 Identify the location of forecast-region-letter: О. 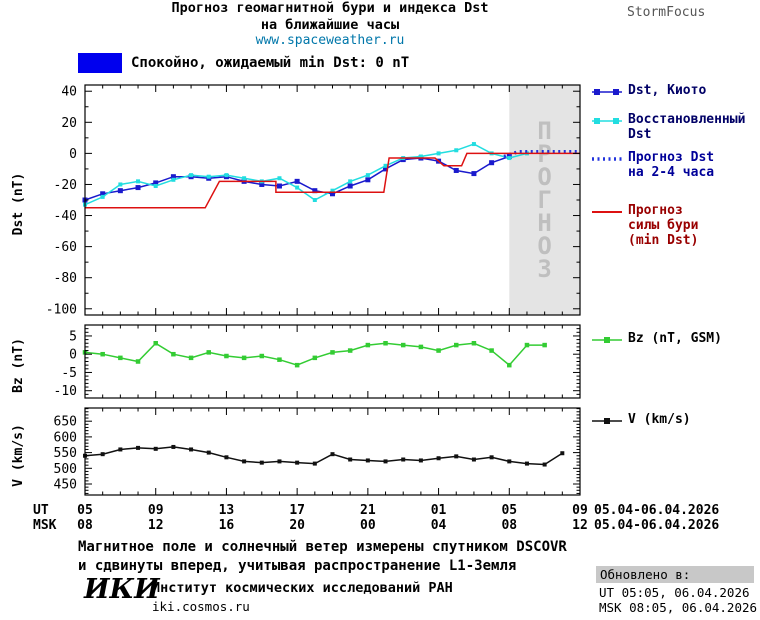
(544, 246).